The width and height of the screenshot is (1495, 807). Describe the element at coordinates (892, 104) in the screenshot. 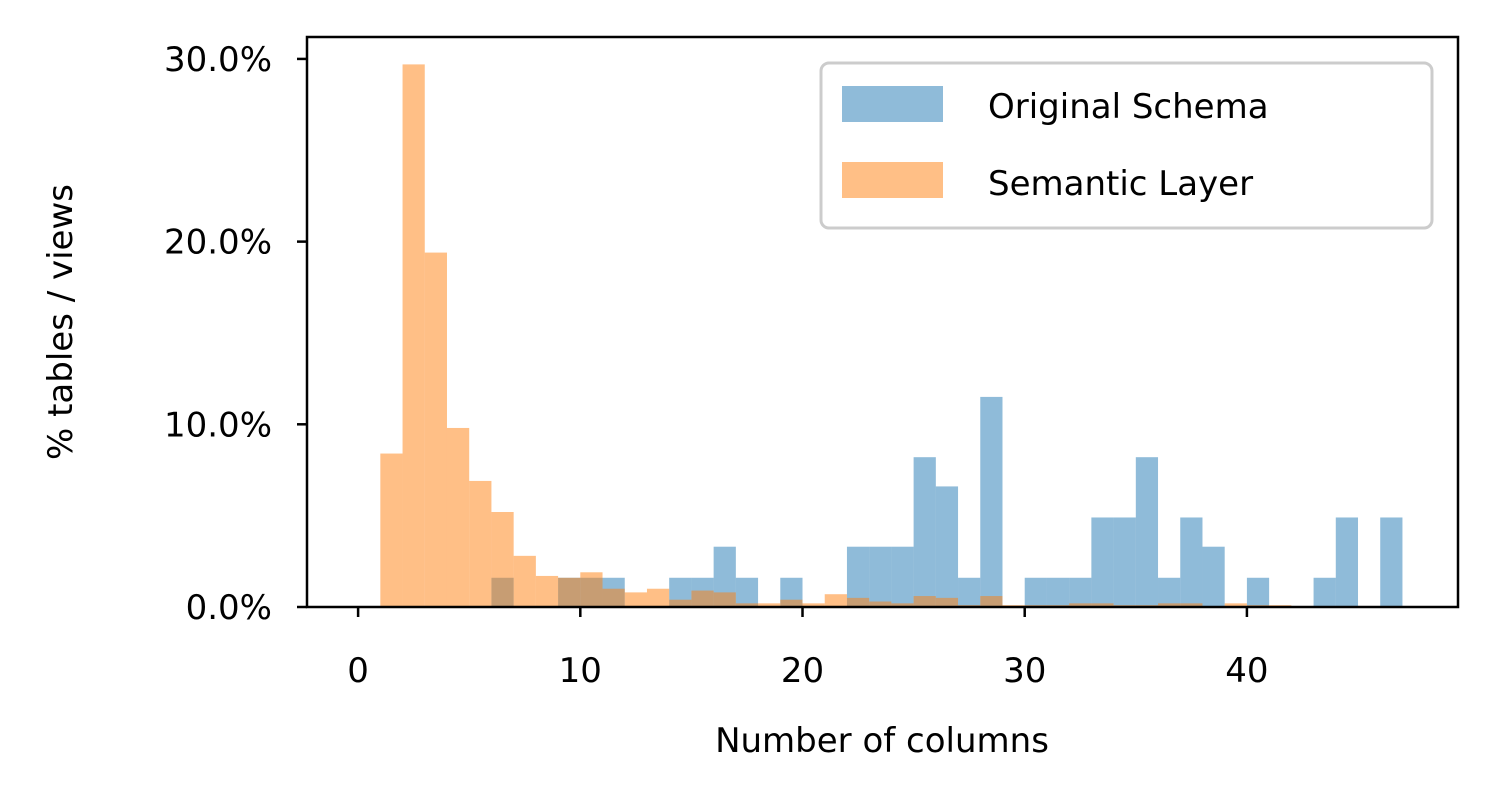

I see `legend-swatch-original-schema` at that location.